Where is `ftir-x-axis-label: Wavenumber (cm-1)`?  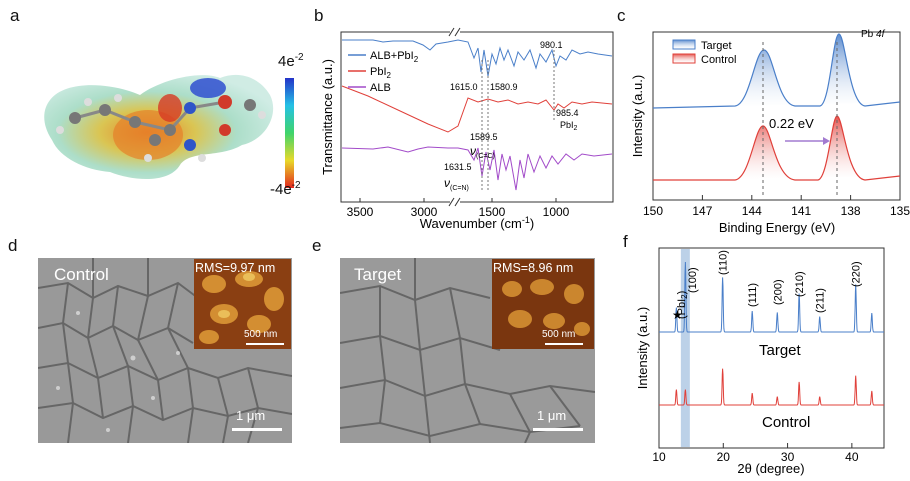
ftir-x-axis-label: Wavenumber (cm-1) is located at coordinates (477, 223).